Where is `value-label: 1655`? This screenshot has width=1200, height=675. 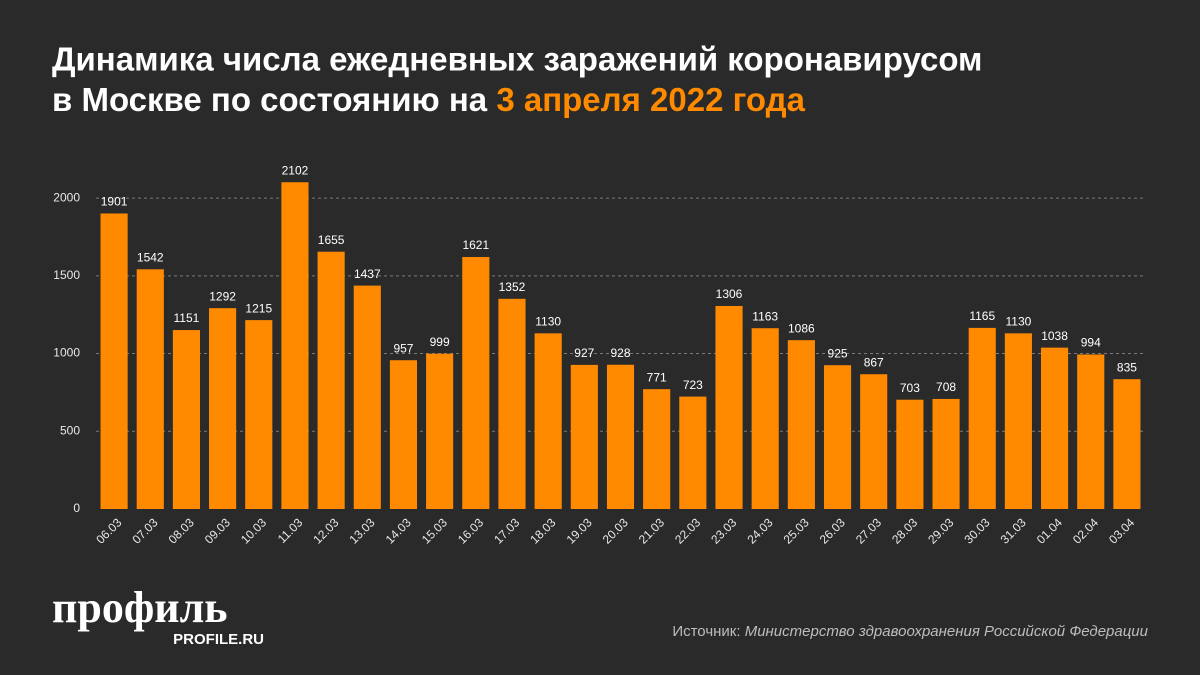
value-label: 1655 is located at coordinates (331, 240).